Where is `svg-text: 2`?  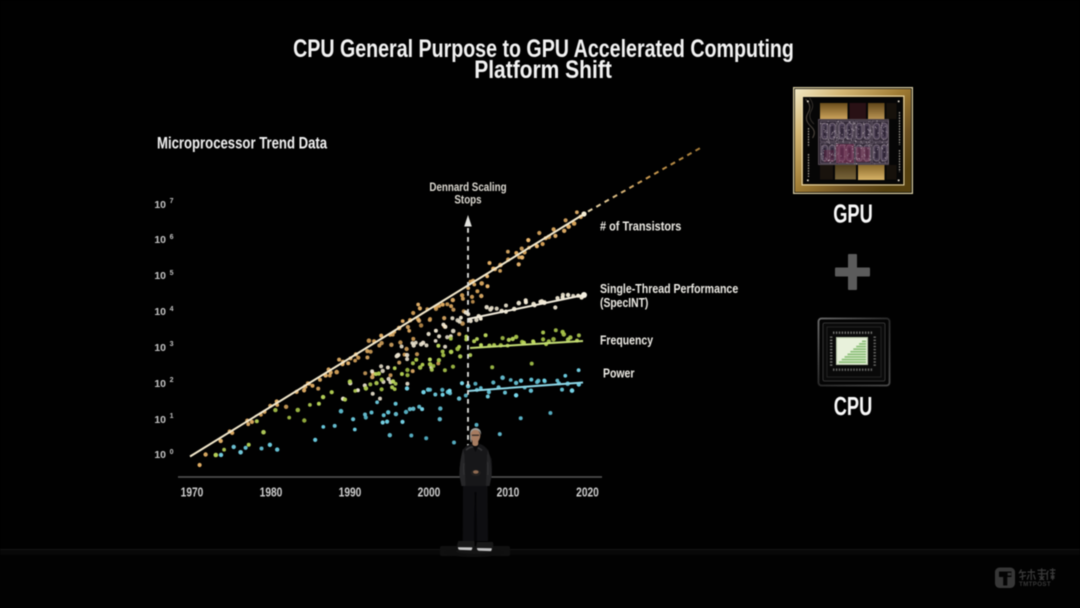 svg-text: 2 is located at coordinates (172, 380).